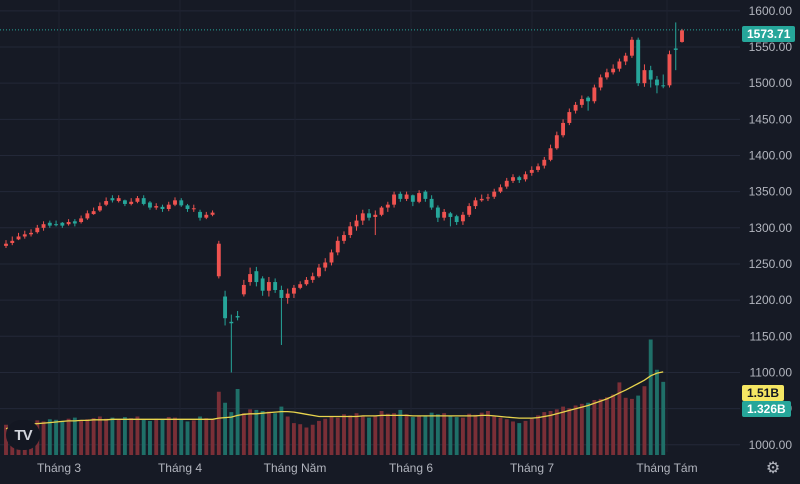 Image resolution: width=800 pixels, height=484 pixels. I want to click on y-tick-label: 1400.00, so click(771, 155).